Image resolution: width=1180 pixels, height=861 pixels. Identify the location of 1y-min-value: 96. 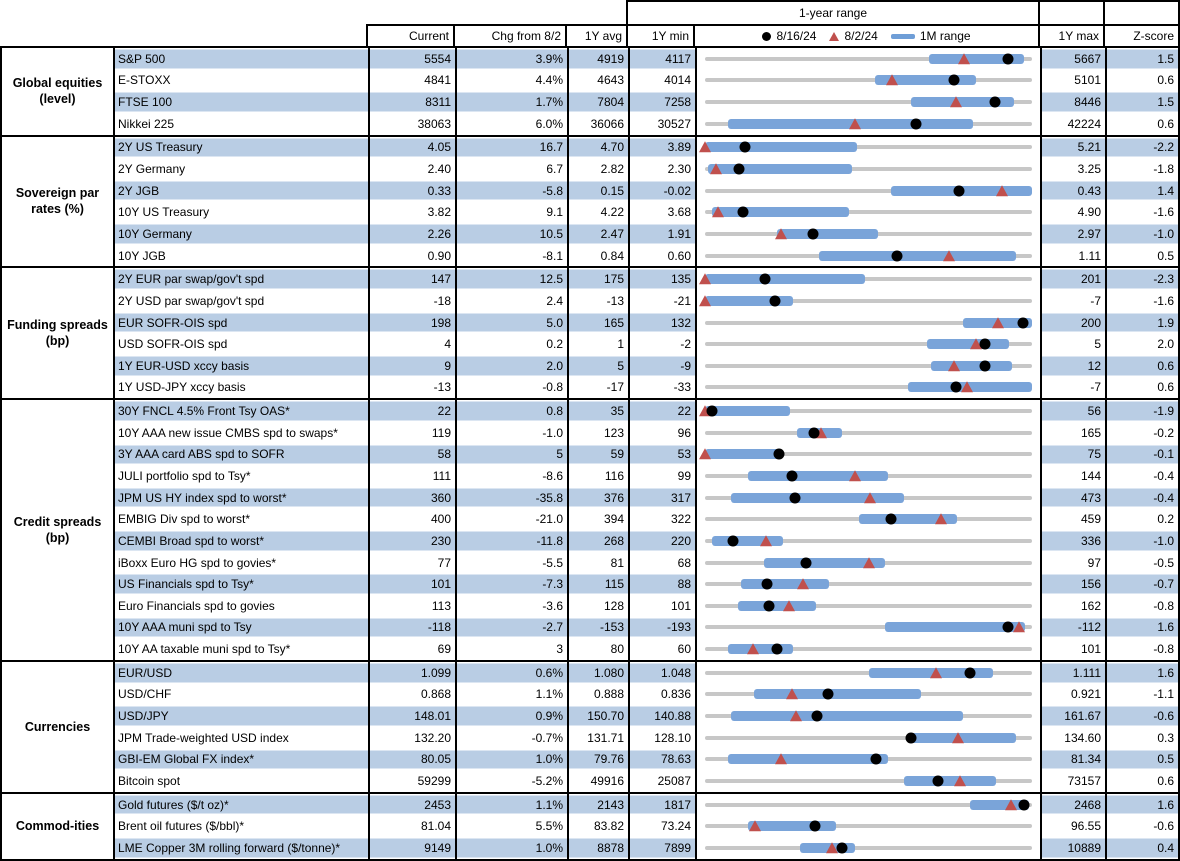
(663, 432).